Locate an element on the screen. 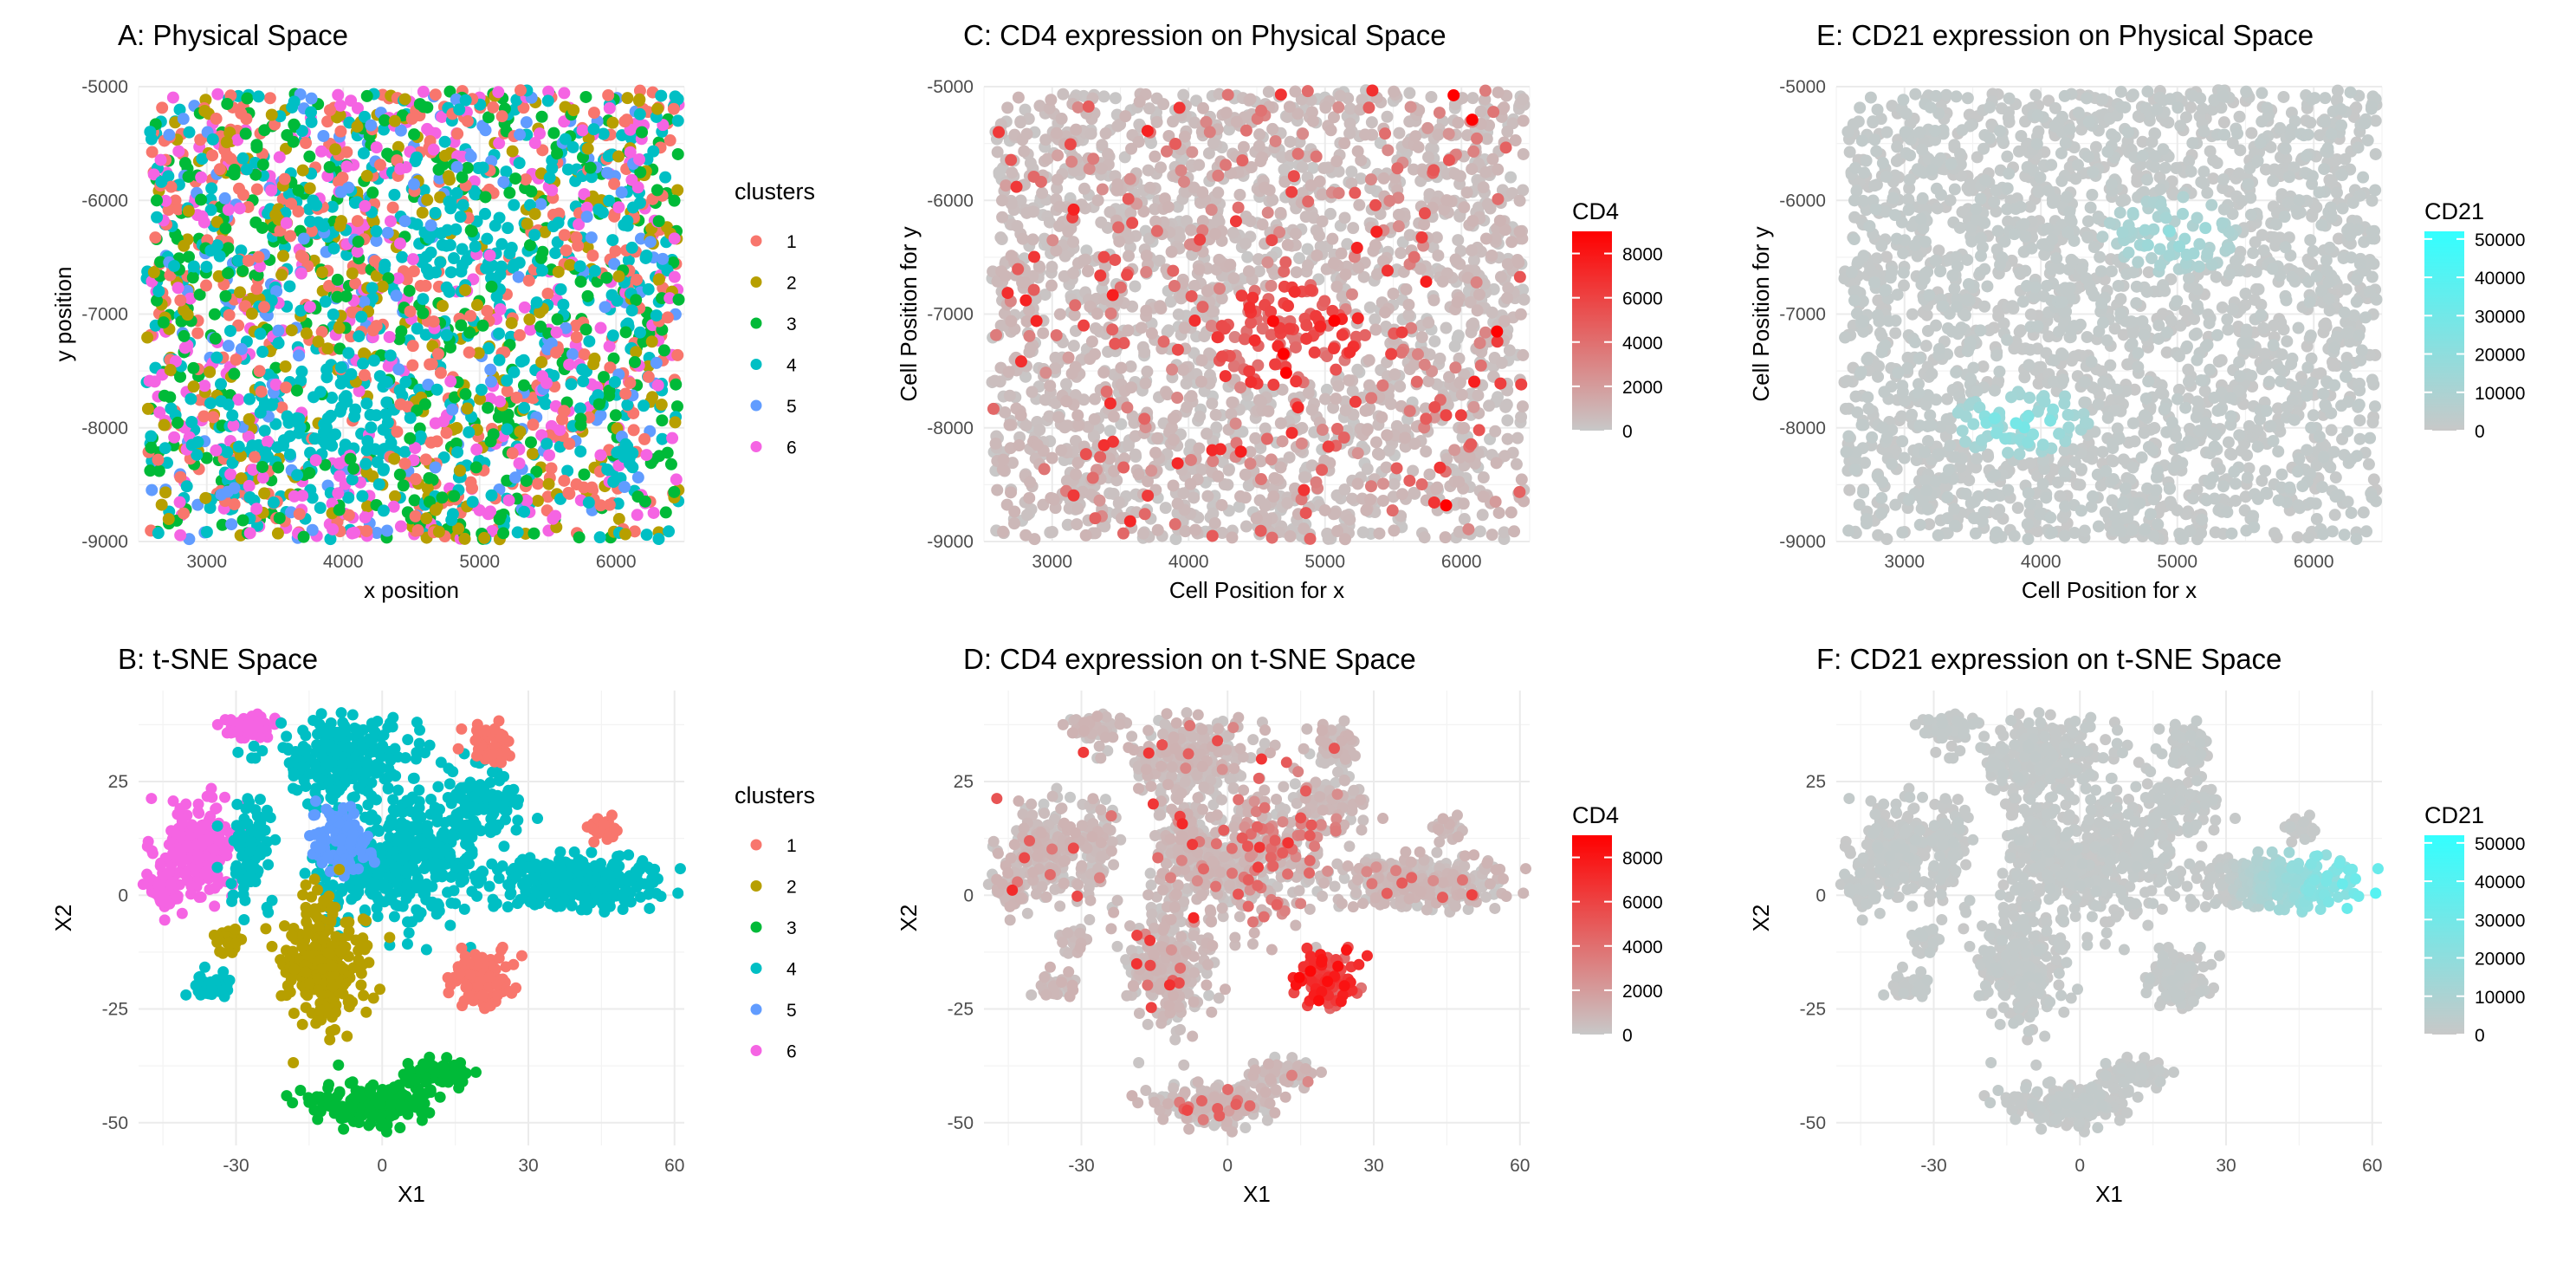 The image size is (2576, 1265). x-tick-label: 4000 is located at coordinates (343, 562).